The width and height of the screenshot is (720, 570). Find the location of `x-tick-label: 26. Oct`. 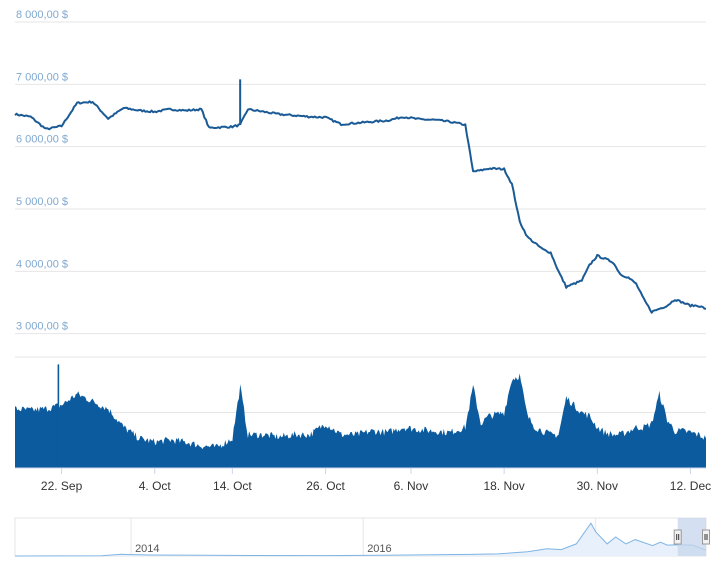

x-tick-label: 26. Oct is located at coordinates (325, 486).